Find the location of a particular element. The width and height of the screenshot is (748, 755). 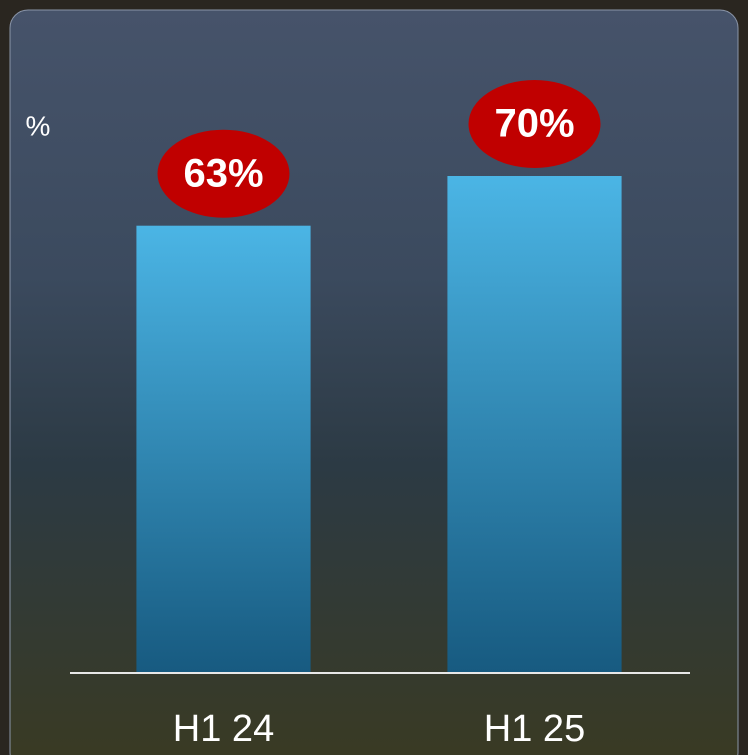

value-label: 70% is located at coordinates (534, 124).